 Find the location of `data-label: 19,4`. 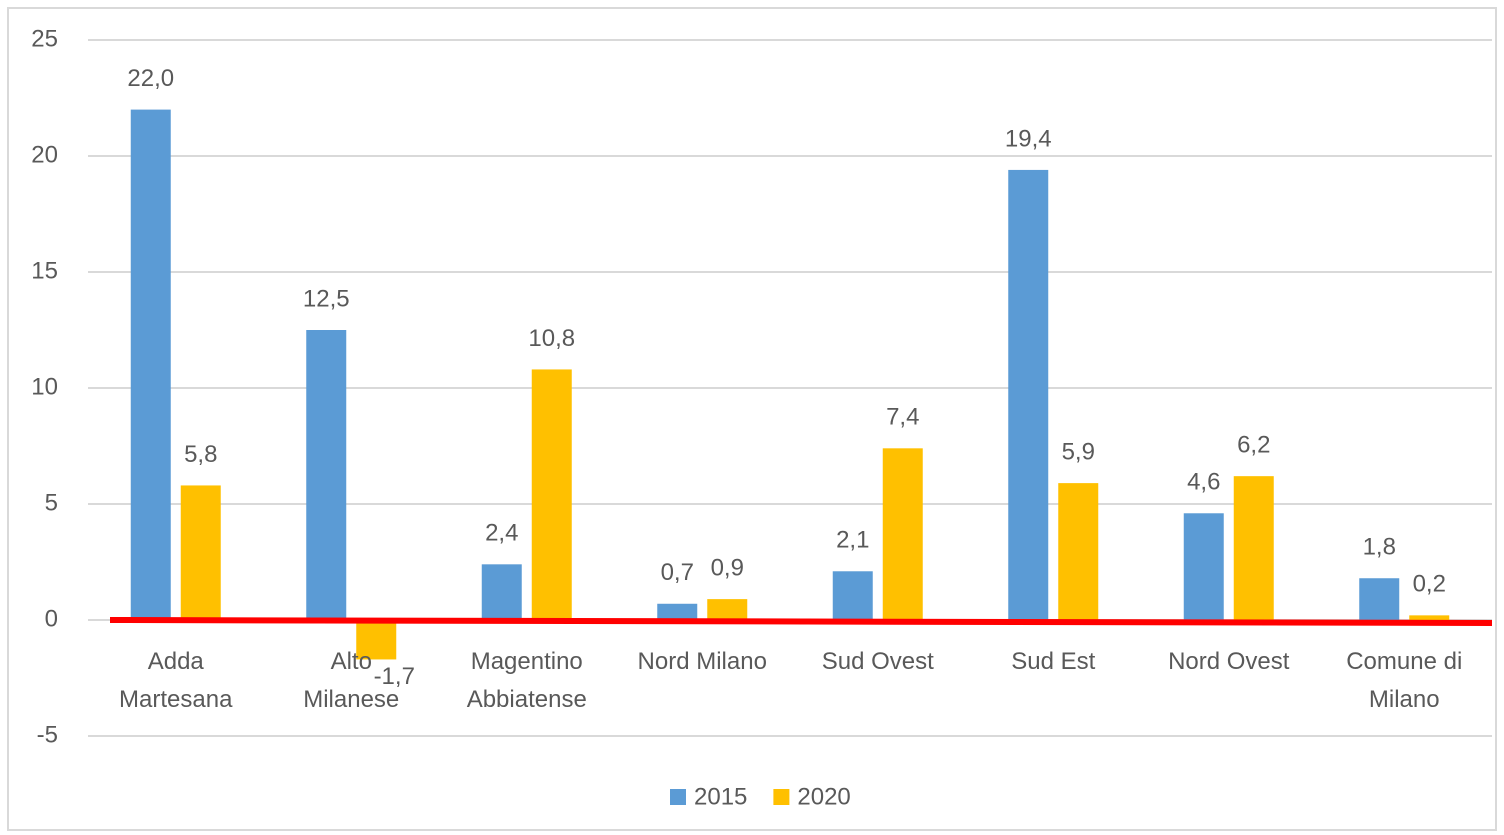

data-label: 19,4 is located at coordinates (1028, 138).